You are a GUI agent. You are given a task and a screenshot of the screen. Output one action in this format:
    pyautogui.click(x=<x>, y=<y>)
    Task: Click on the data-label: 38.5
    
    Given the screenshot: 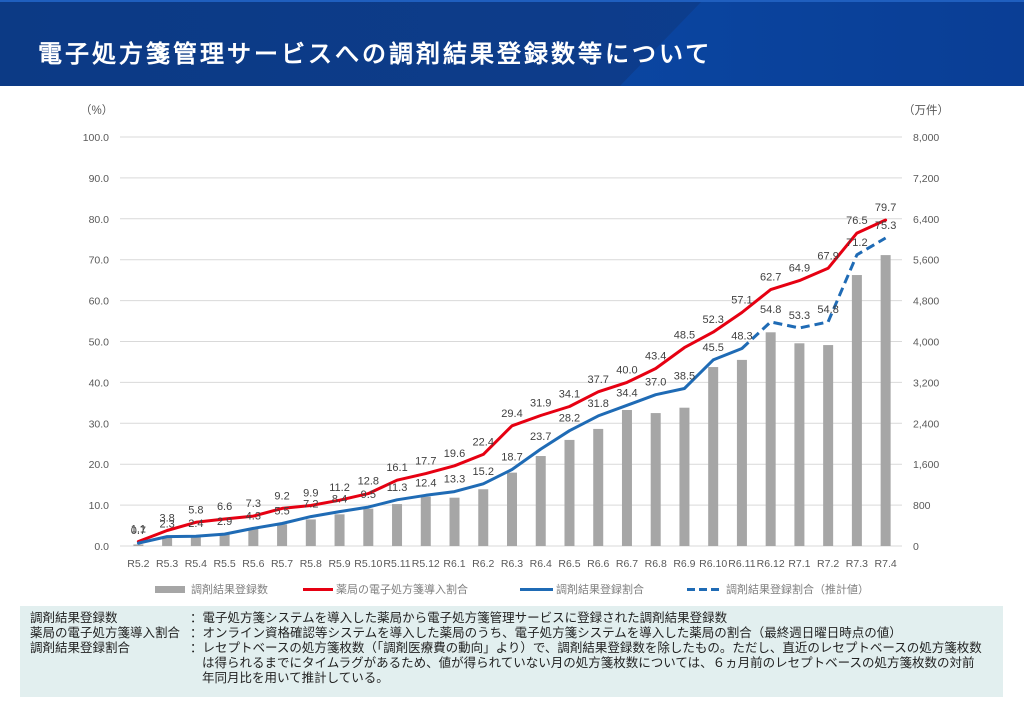 What is the action you would take?
    pyautogui.click(x=684, y=377)
    